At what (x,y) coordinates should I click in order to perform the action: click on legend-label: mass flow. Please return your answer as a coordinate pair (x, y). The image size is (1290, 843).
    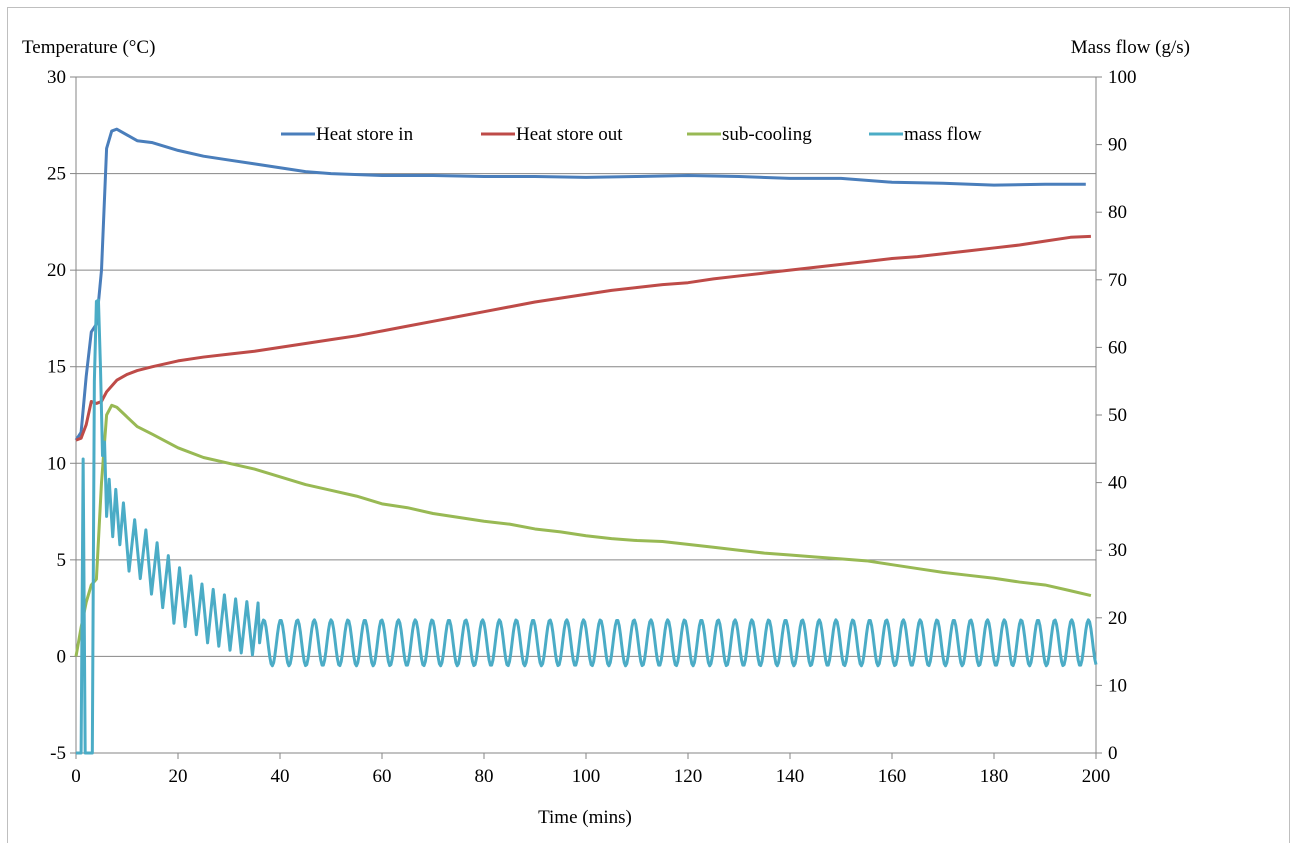
    Looking at the image, I should click on (943, 134).